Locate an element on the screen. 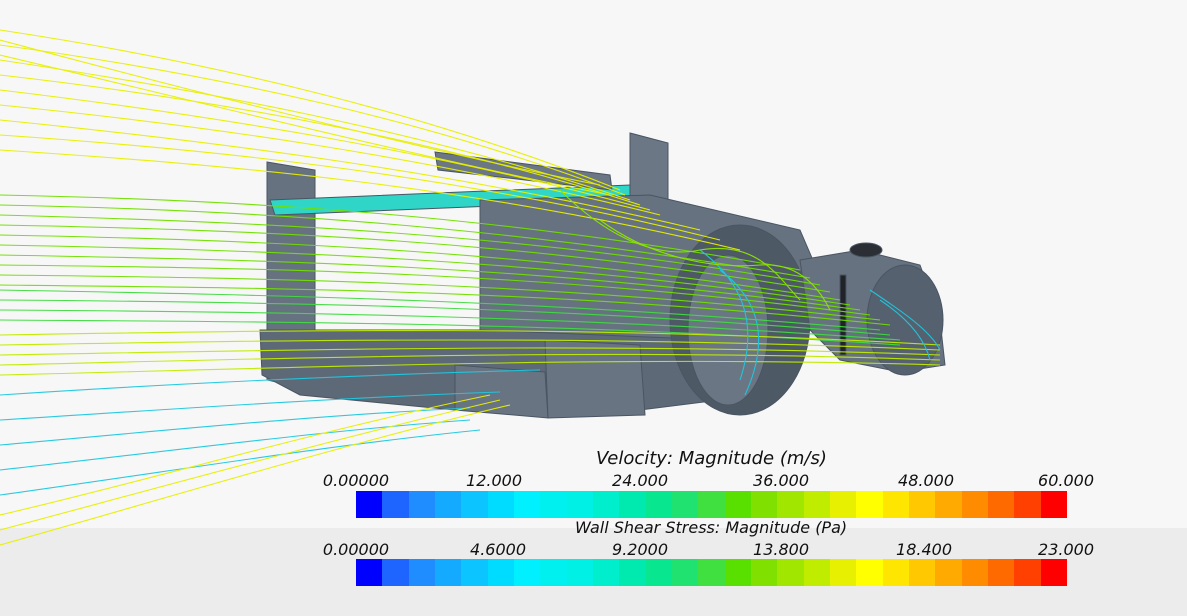 The width and height of the screenshot is (1187, 616). shear-tick: 9.2000 is located at coordinates (640, 549).